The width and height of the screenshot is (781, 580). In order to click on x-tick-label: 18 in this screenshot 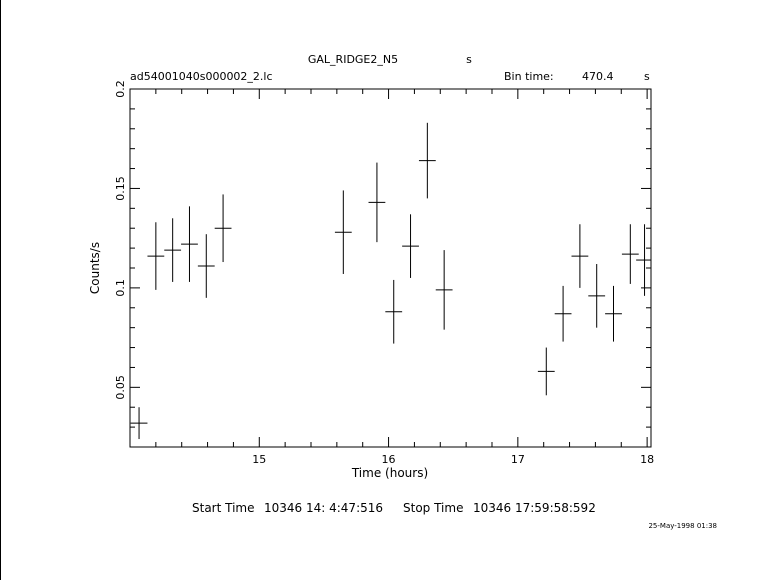, I will do `click(647, 459)`.